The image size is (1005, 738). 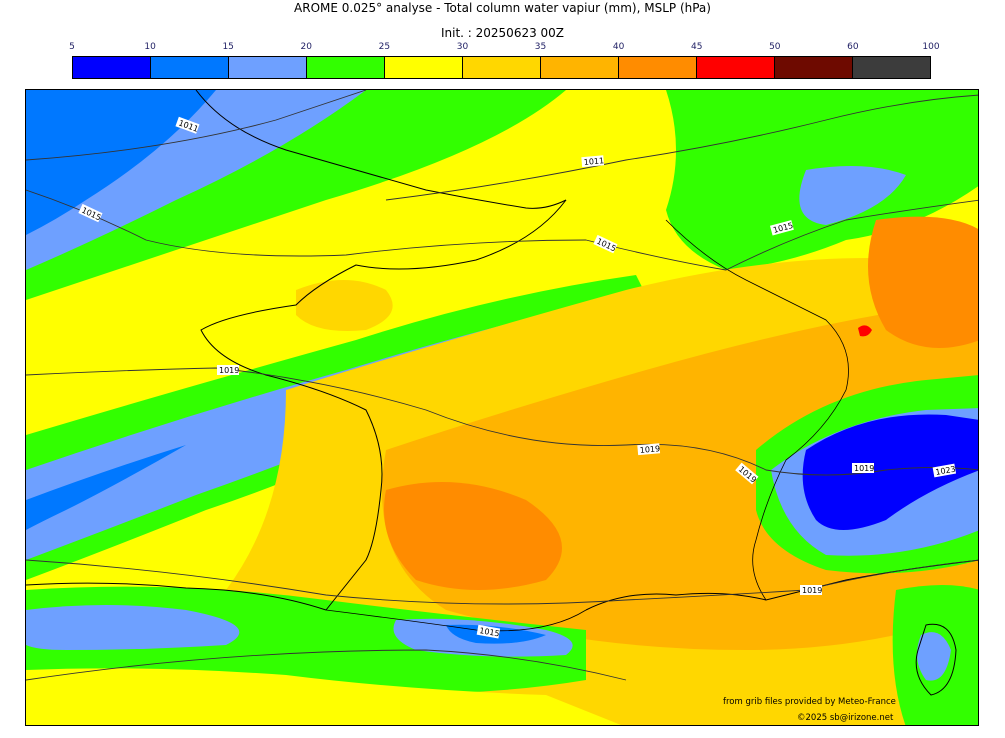 I want to click on isobar-1011-east, so click(x=681, y=147).